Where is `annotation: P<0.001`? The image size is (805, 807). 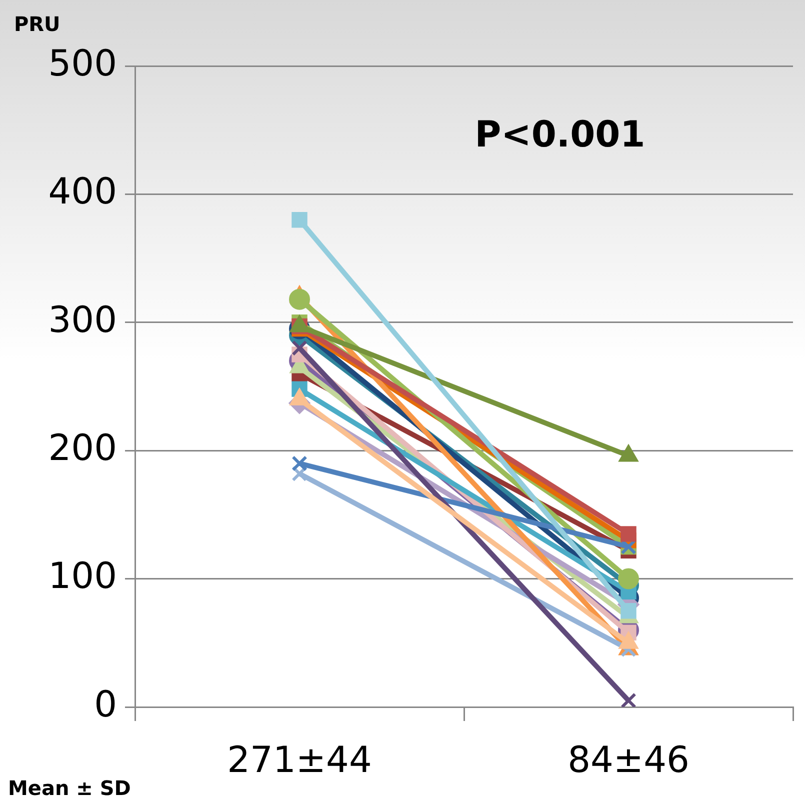
annotation: P<0.001 is located at coordinates (560, 135).